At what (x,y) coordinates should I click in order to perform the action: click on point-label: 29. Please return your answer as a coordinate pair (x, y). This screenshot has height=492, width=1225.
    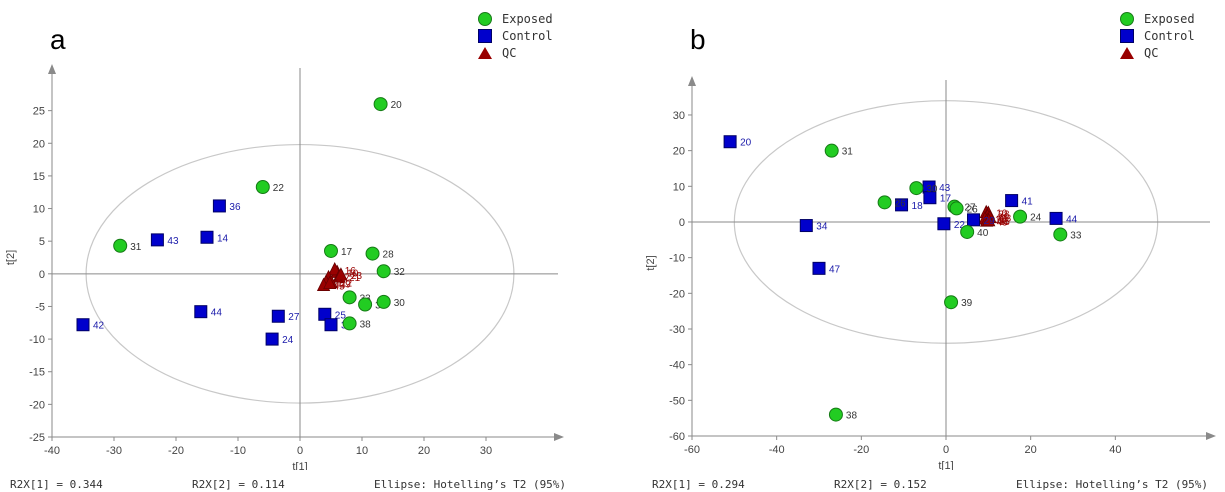
    Looking at the image, I should click on (990, 221).